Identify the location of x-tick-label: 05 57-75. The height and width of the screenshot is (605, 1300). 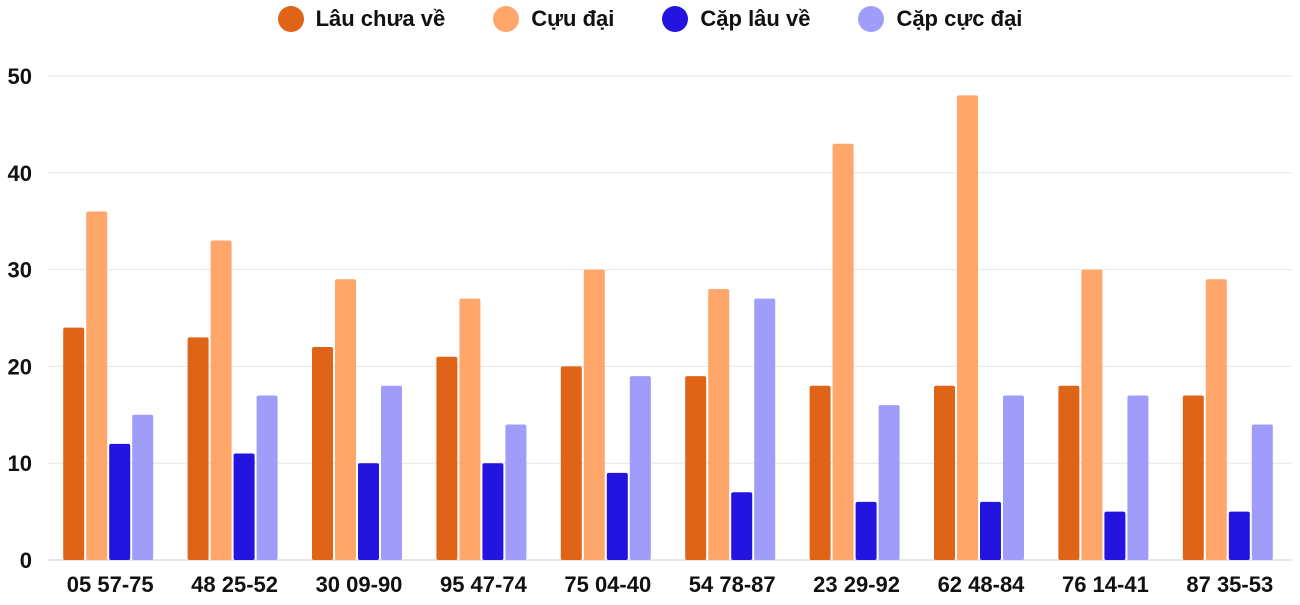
(110, 584).